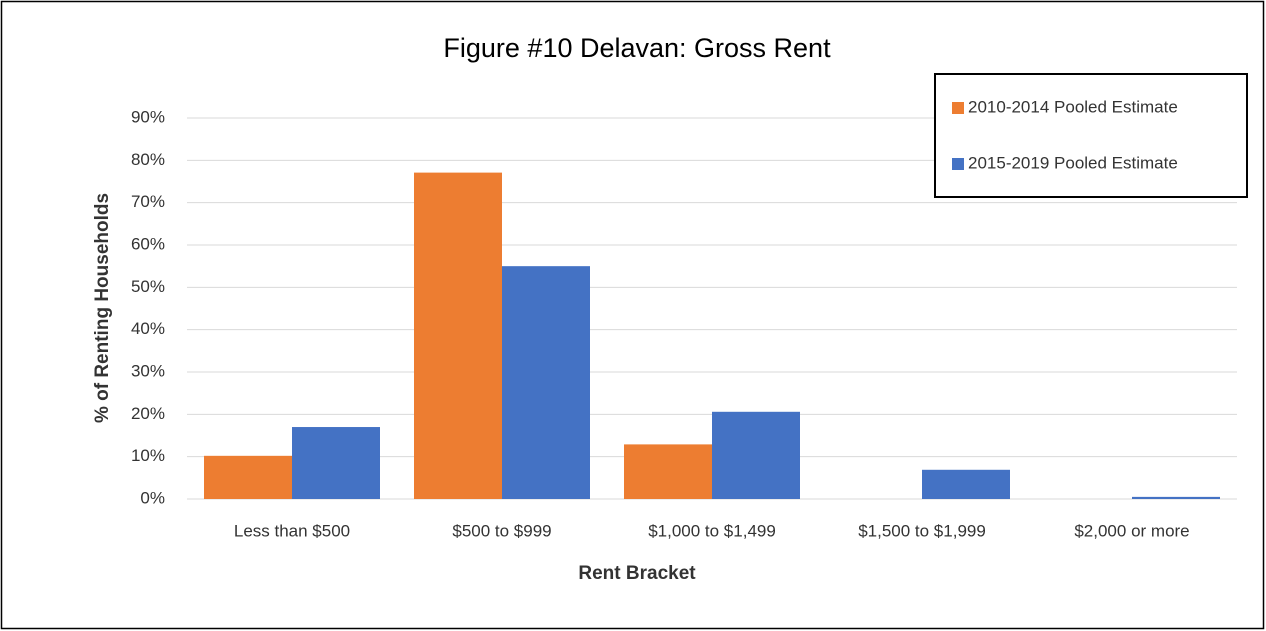 Image resolution: width=1266 pixels, height=631 pixels. What do you see at coordinates (637, 48) in the screenshot?
I see `chart-title: Figure #10 Delavan: Gross Rent` at bounding box center [637, 48].